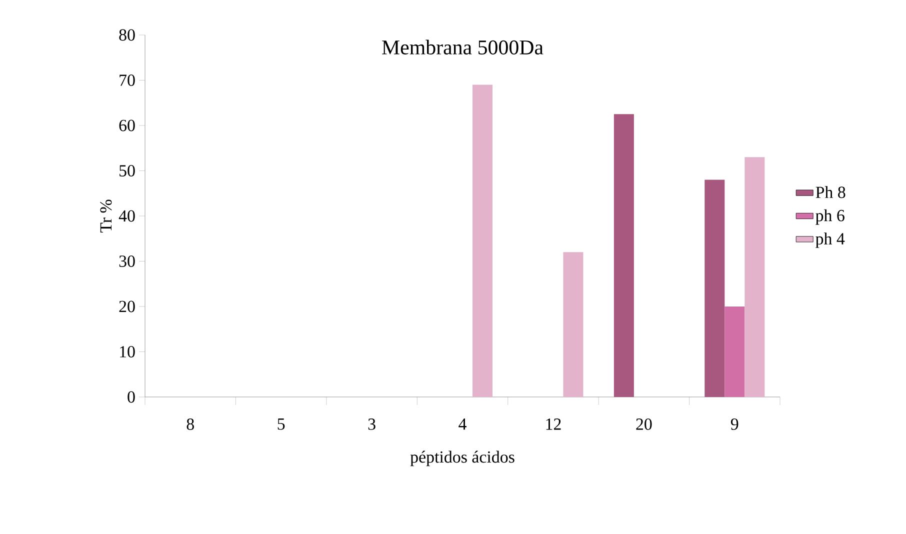  I want to click on x-tick-label: 9, so click(734, 424).